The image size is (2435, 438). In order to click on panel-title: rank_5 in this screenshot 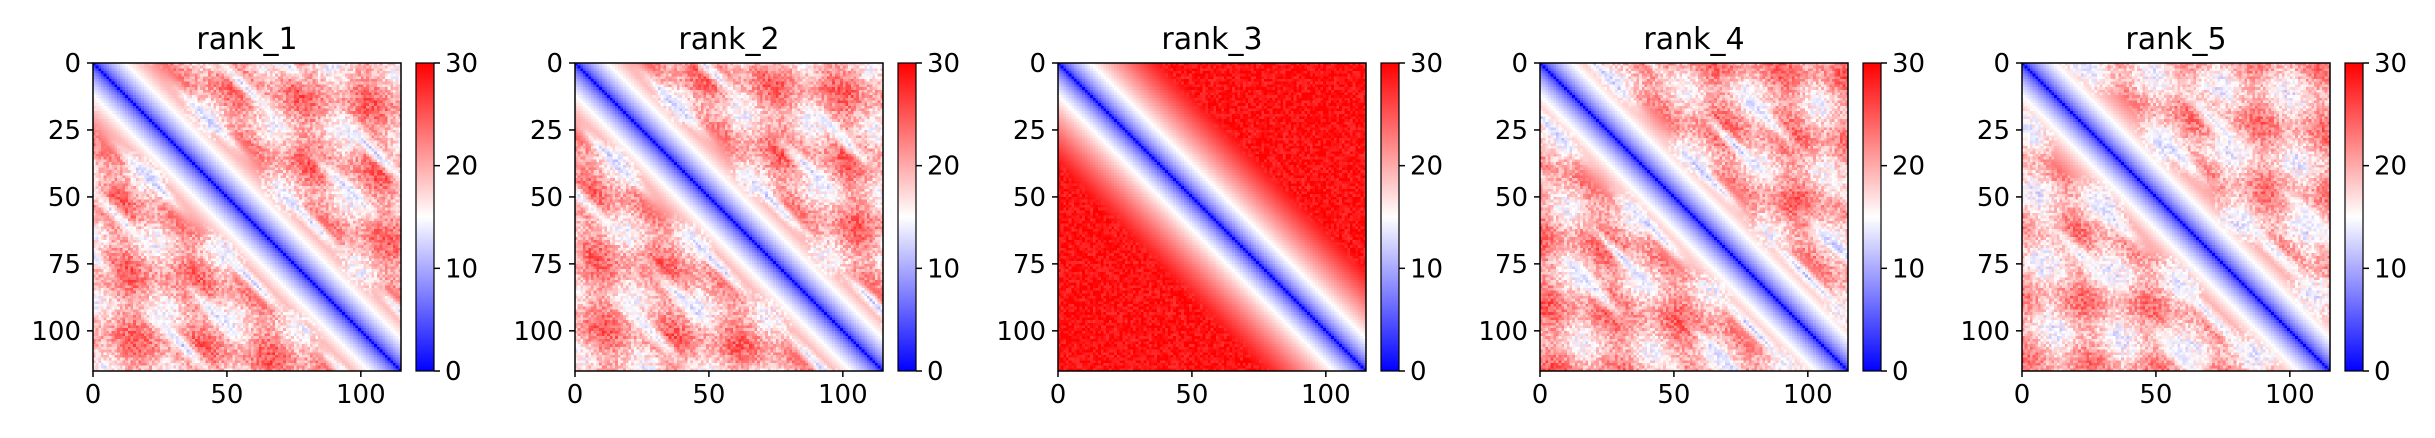, I will do `click(2175, 39)`.